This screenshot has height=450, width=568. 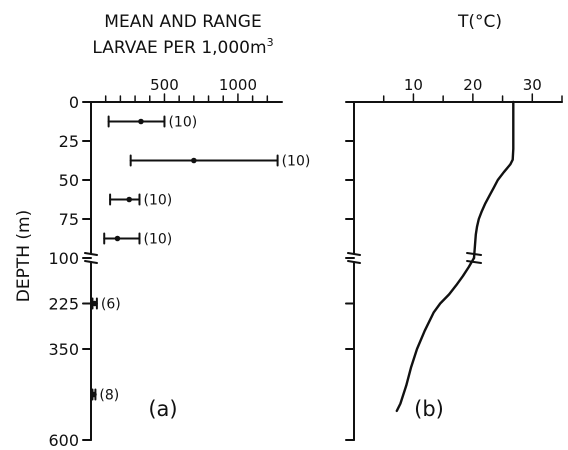 What do you see at coordinates (479, 22) in the screenshot?
I see `panel-b-title: T(°C)` at bounding box center [479, 22].